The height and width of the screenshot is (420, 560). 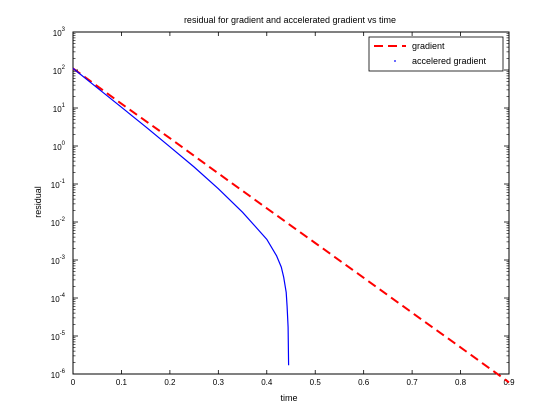 What do you see at coordinates (316, 382) in the screenshot?
I see `x-tick-label: 0.5` at bounding box center [316, 382].